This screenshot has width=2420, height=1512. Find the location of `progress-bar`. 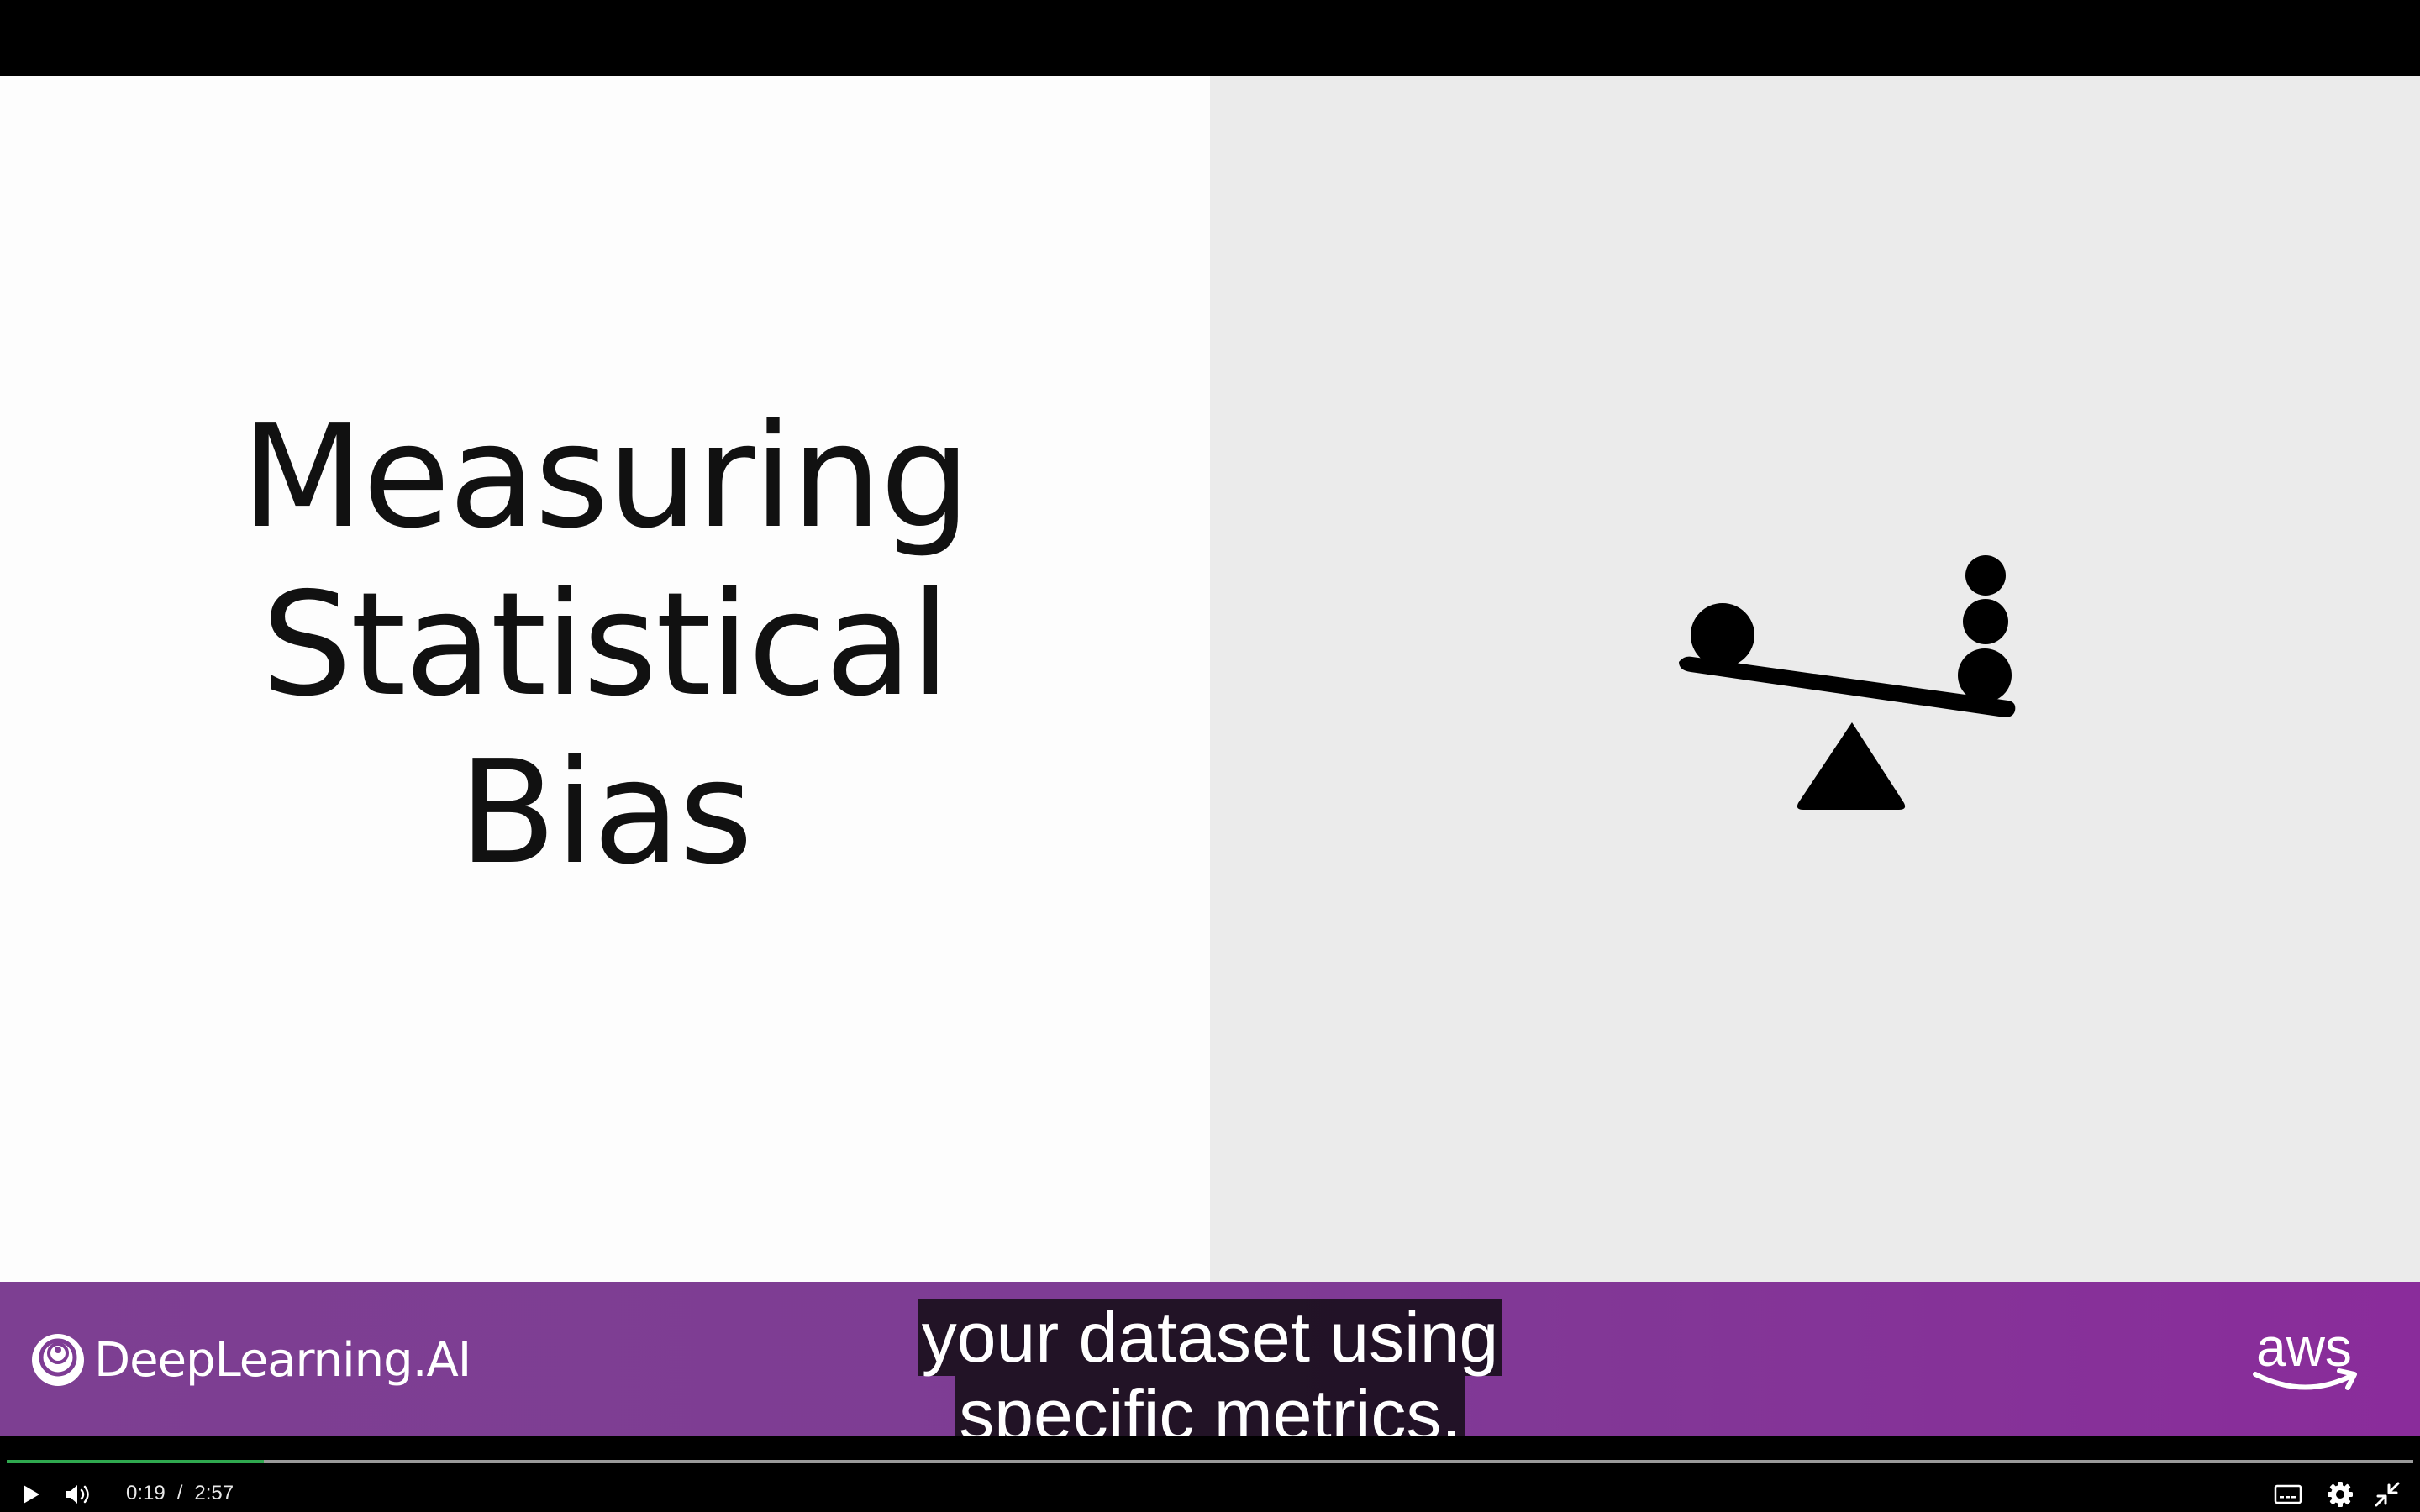

progress-bar is located at coordinates (1210, 1461).